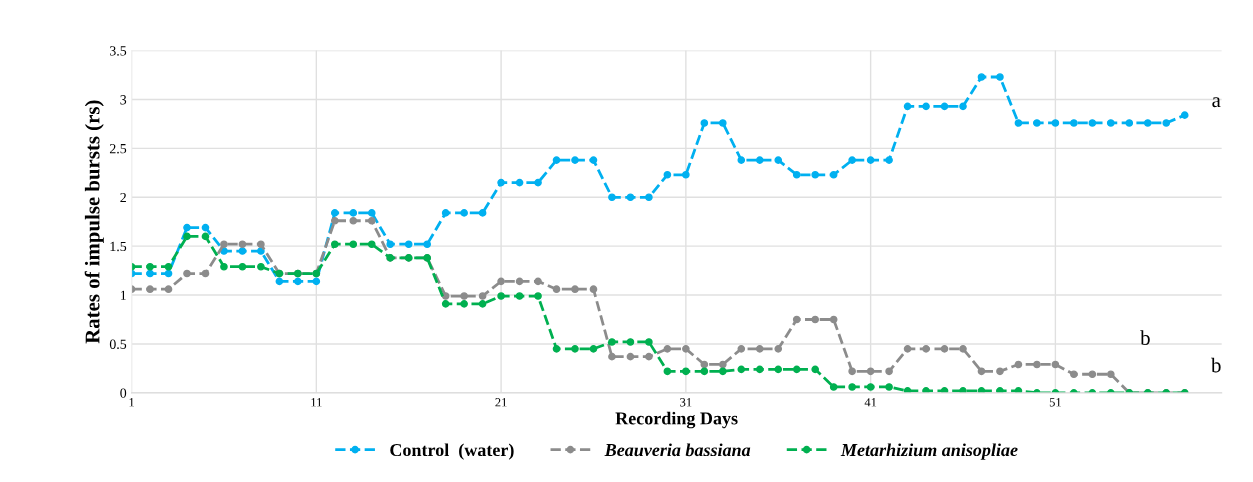  I want to click on y-tick-label: 3, so click(123, 100).